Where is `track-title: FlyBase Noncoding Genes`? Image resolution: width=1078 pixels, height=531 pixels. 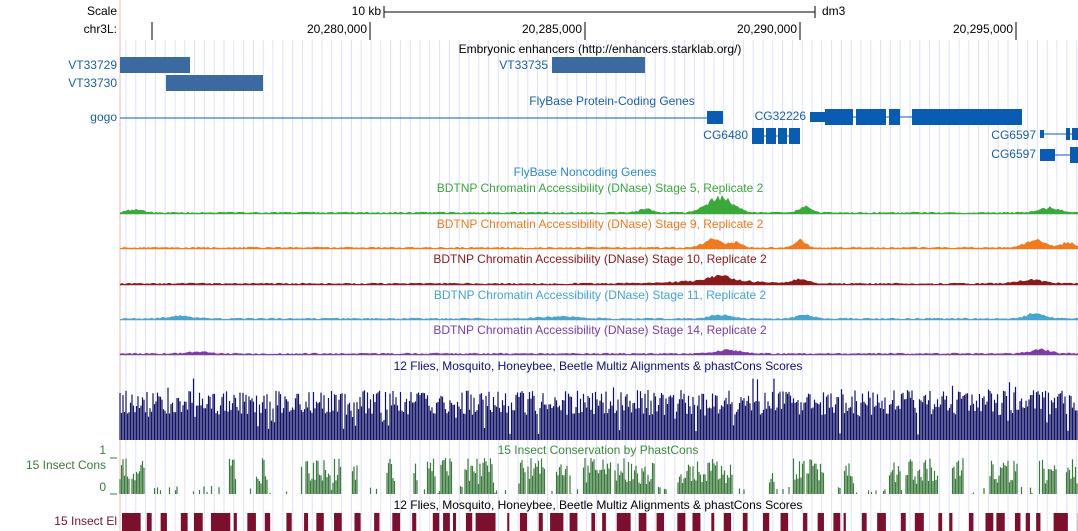 track-title: FlyBase Noncoding Genes is located at coordinates (585, 172).